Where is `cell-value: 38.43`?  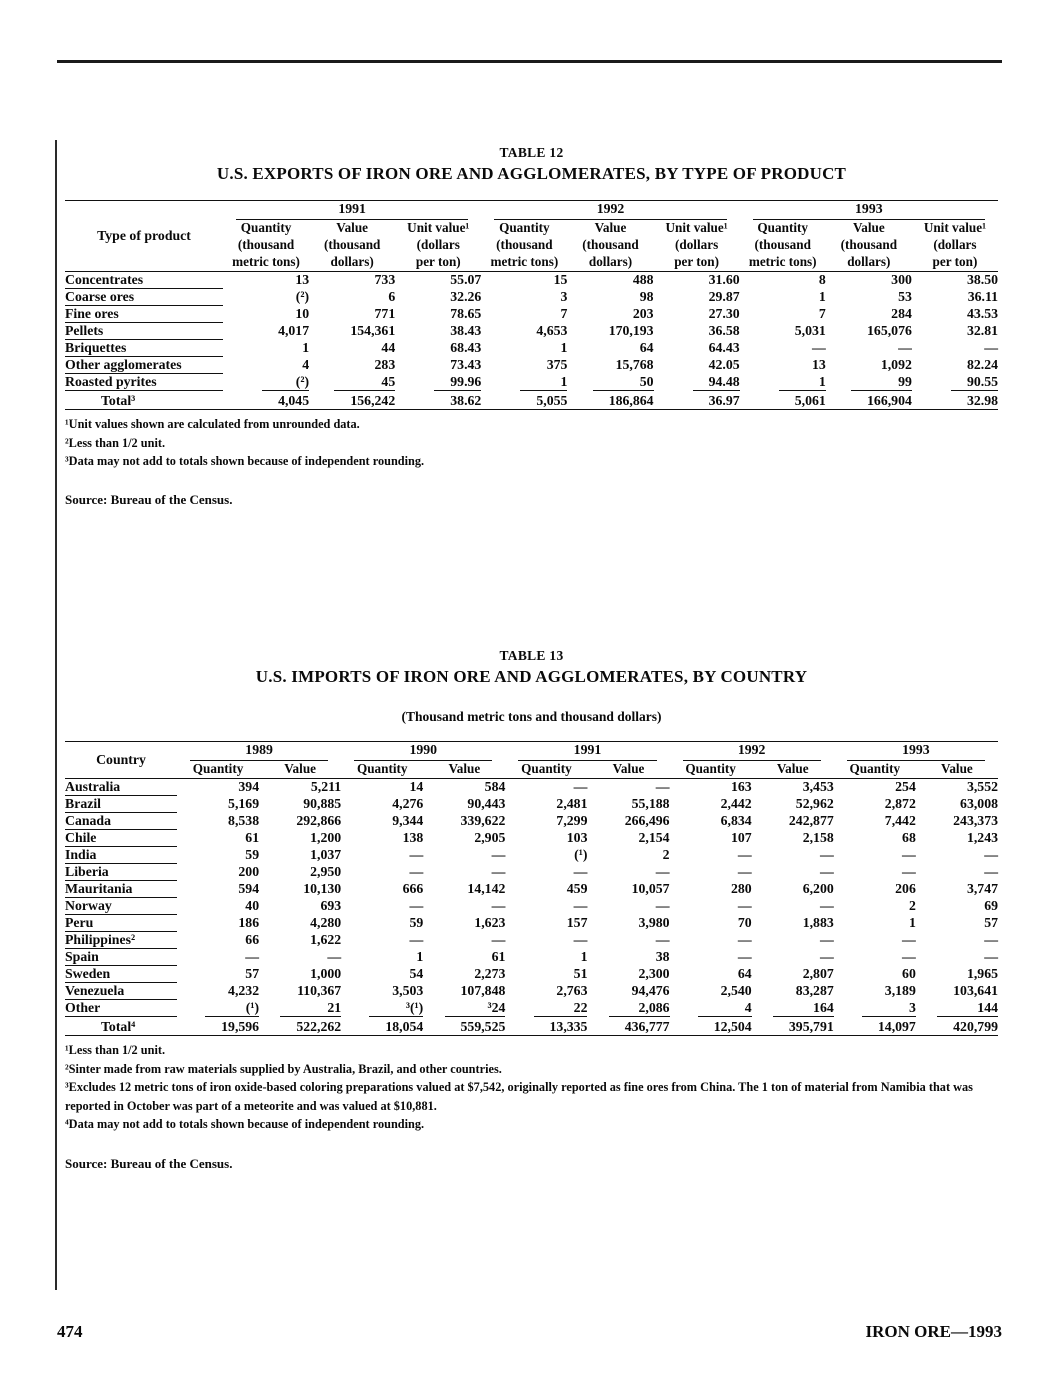 cell-value: 38.43 is located at coordinates (466, 331).